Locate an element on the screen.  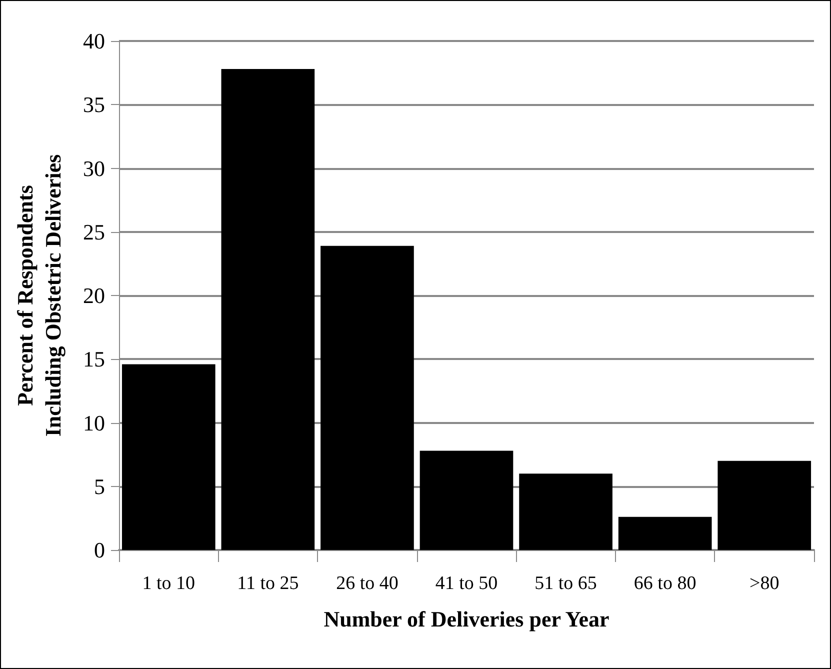
x-tick-label: 11 to 25 is located at coordinates (268, 583).